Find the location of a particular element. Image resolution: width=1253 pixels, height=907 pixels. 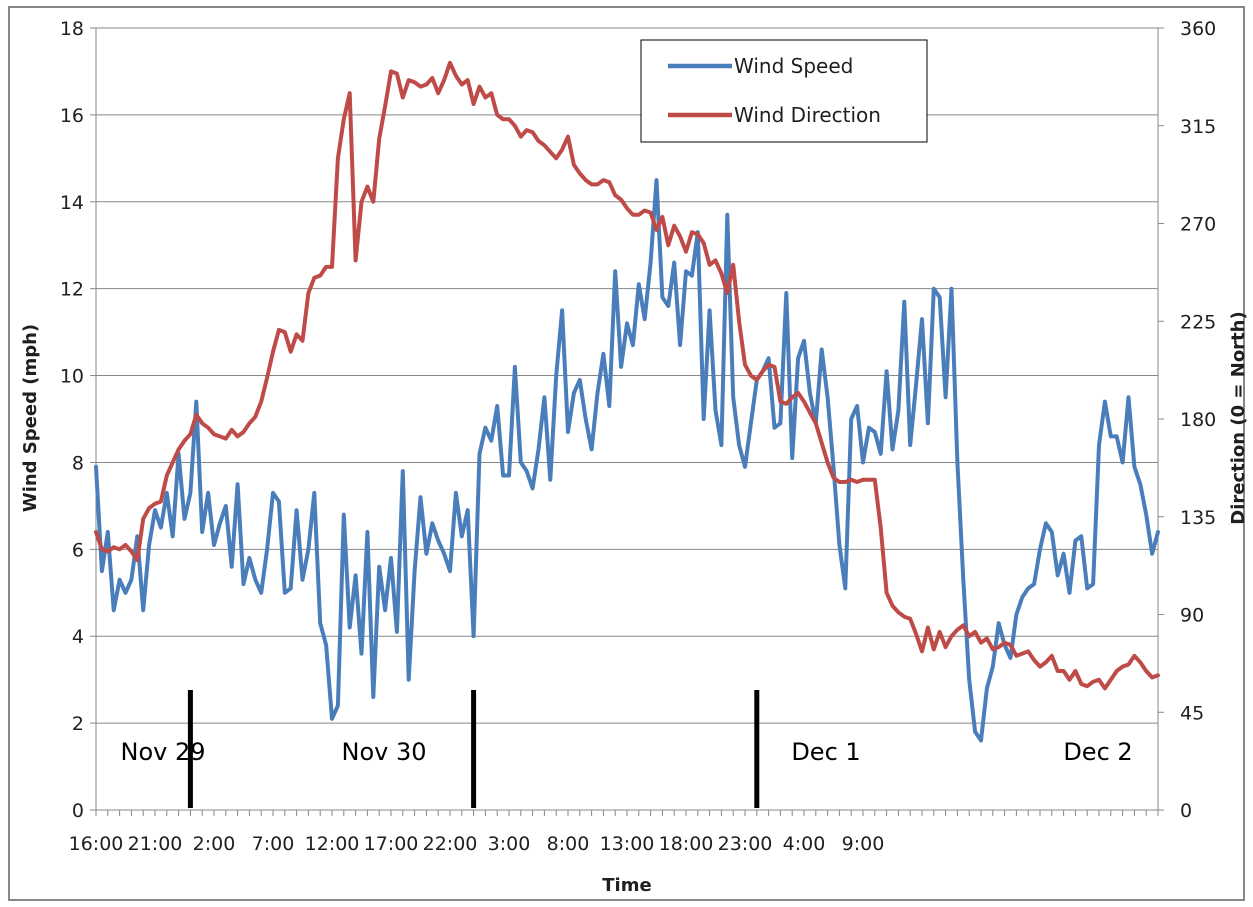

day-dividers is located at coordinates (473, 749).